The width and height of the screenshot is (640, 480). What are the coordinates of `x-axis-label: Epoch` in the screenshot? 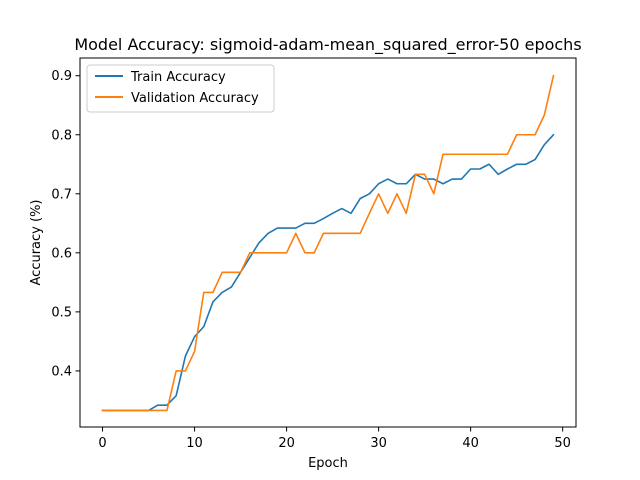 It's located at (328, 463).